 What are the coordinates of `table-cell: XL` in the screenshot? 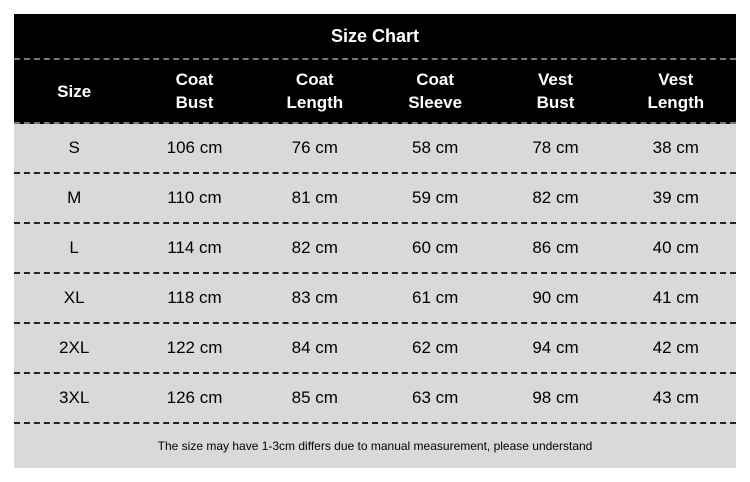 It's located at (74, 297).